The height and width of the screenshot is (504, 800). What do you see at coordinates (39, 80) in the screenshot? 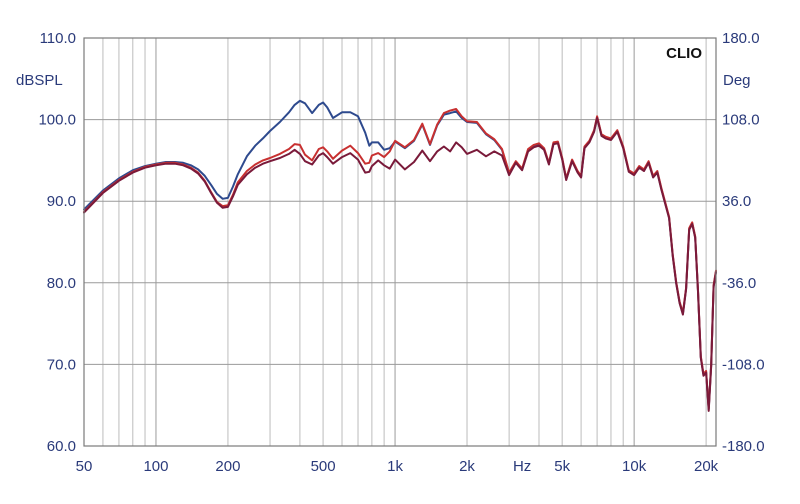
I see `y-axis-label-left: dBSPL` at bounding box center [39, 80].